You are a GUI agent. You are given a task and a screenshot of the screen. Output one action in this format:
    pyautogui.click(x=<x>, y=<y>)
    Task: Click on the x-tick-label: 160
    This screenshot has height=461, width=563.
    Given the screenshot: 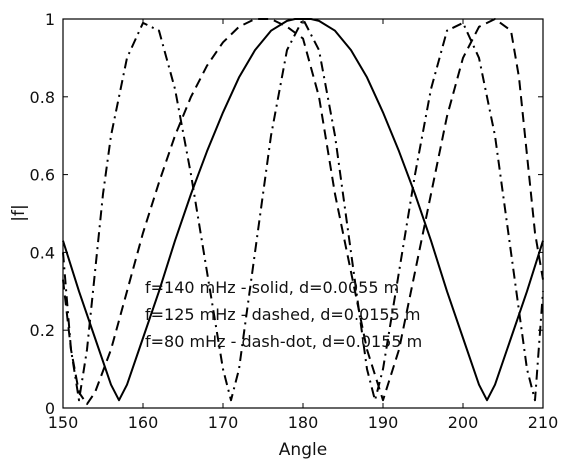 What is the action you would take?
    pyautogui.click(x=143, y=422)
    